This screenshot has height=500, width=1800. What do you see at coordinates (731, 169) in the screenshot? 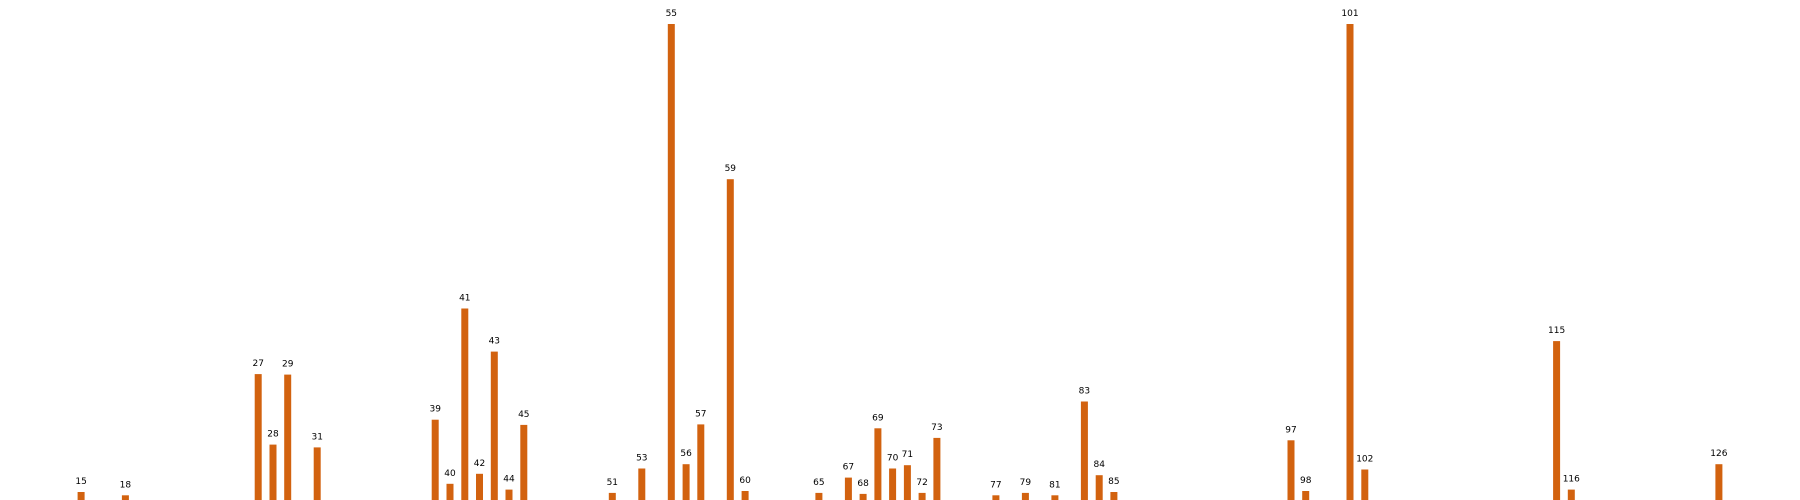
I see `peak-label-59: 59` at bounding box center [731, 169].